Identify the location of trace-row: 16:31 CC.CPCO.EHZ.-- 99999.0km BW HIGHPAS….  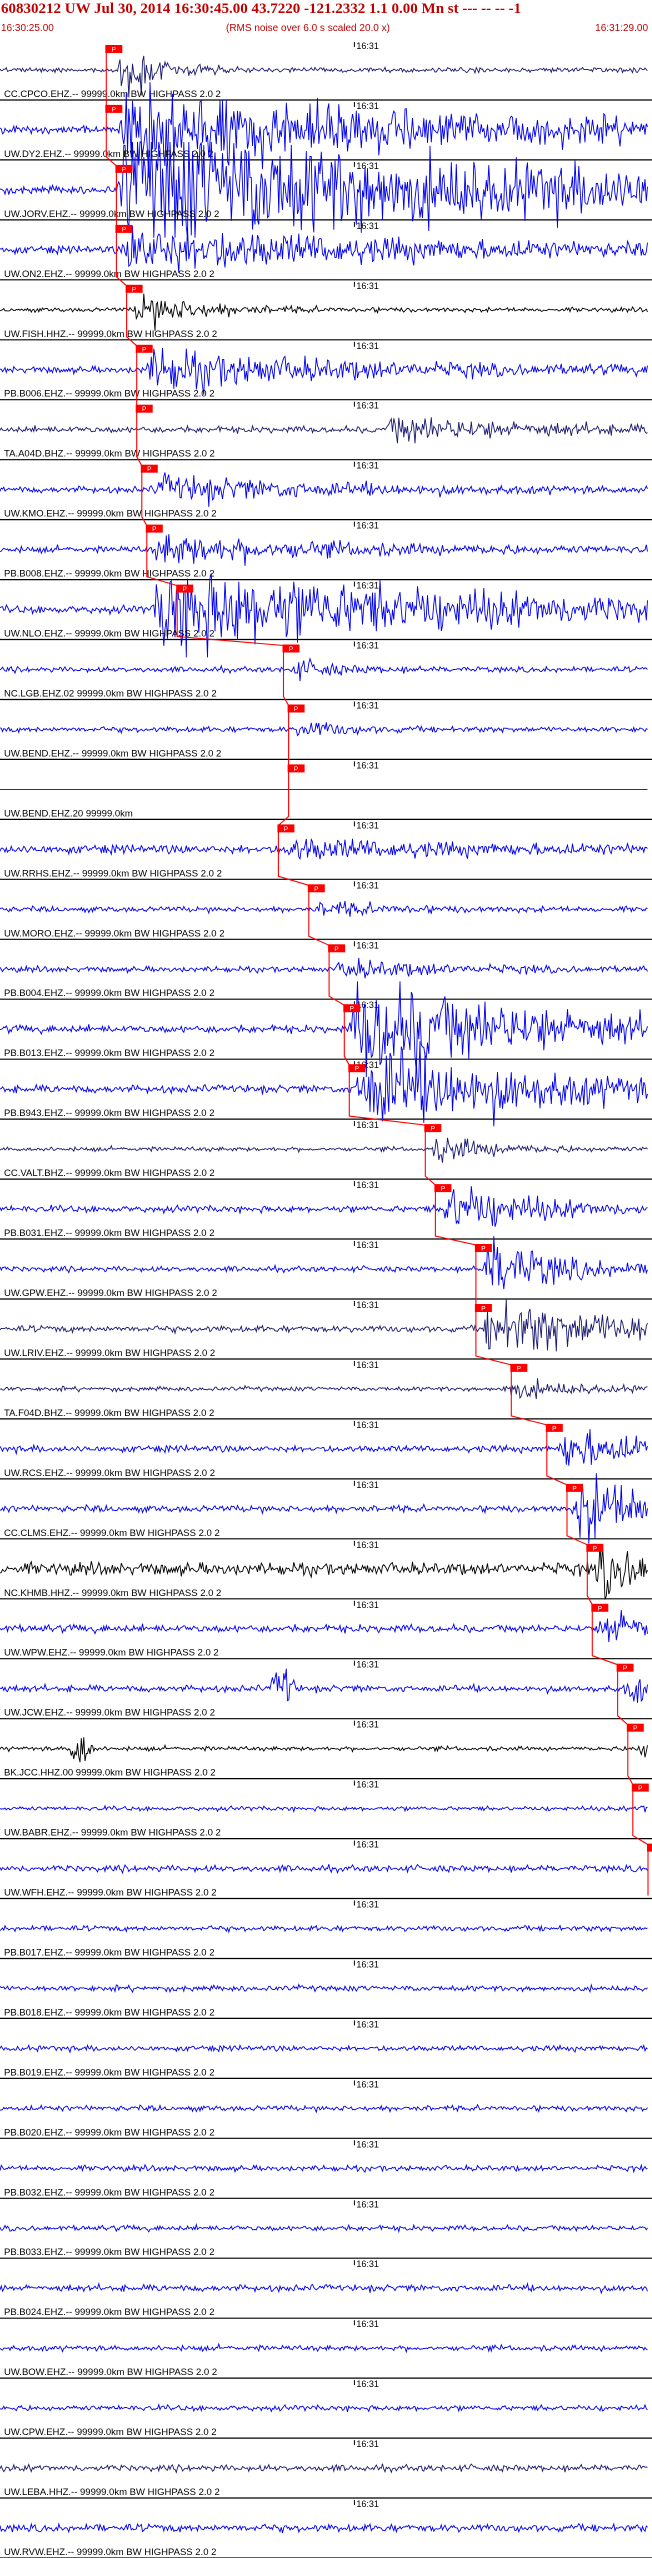
(326, 71).